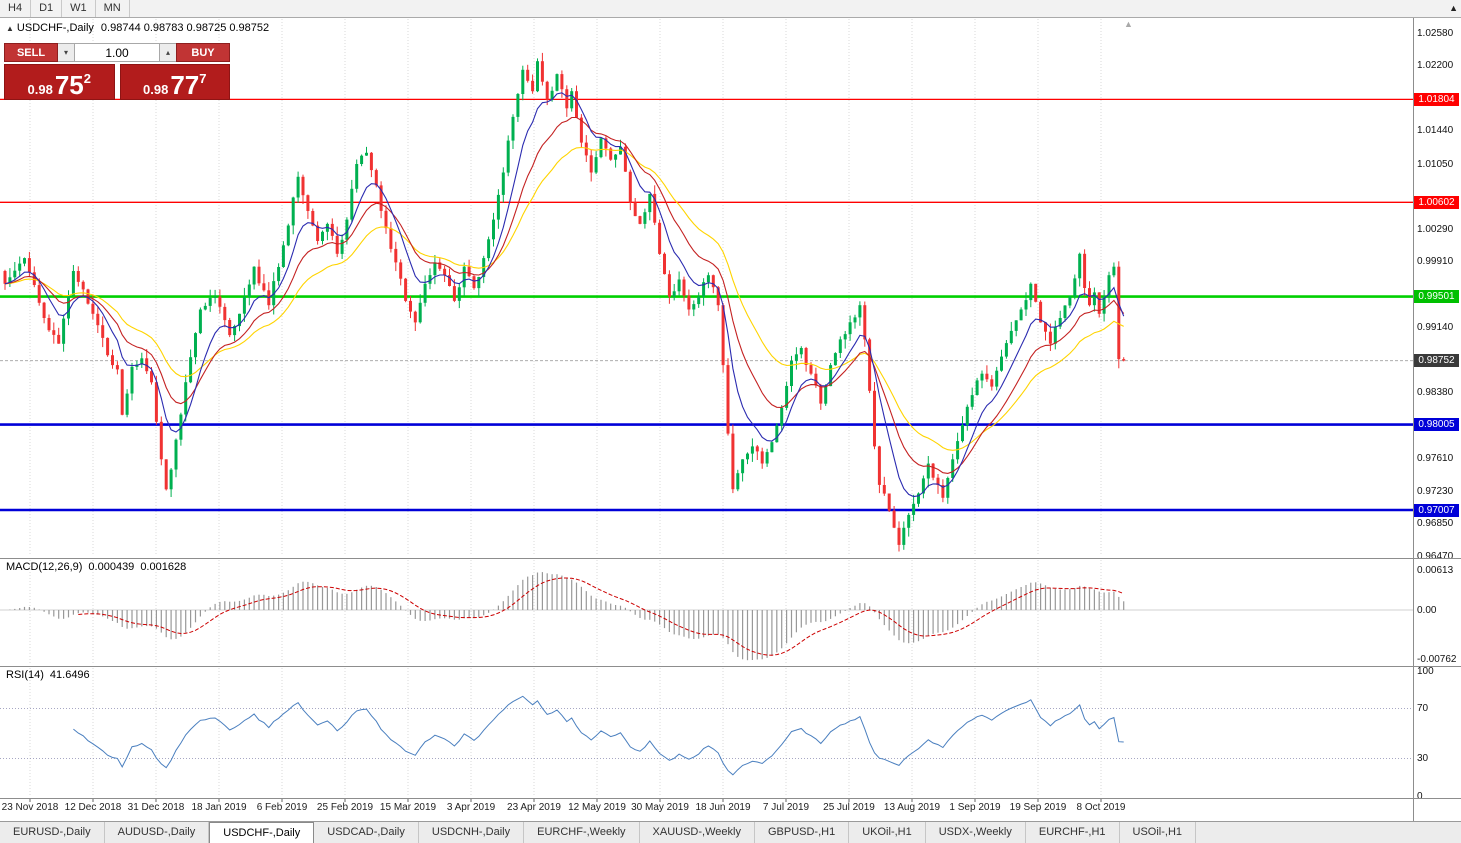  I want to click on date-label: 18 Jun 2019, so click(723, 807).